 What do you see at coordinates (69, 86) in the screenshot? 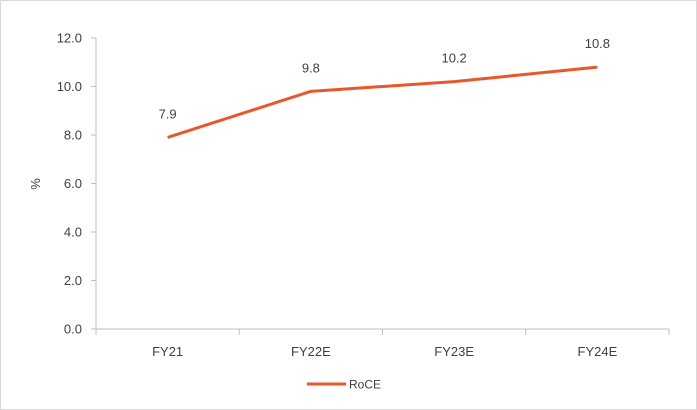
I see `y-tick-label: 10.0` at bounding box center [69, 86].